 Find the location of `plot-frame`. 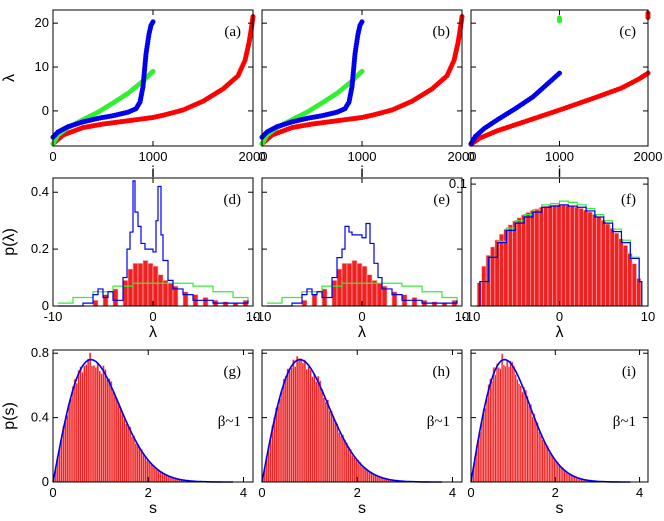

plot-frame is located at coordinates (362, 416).